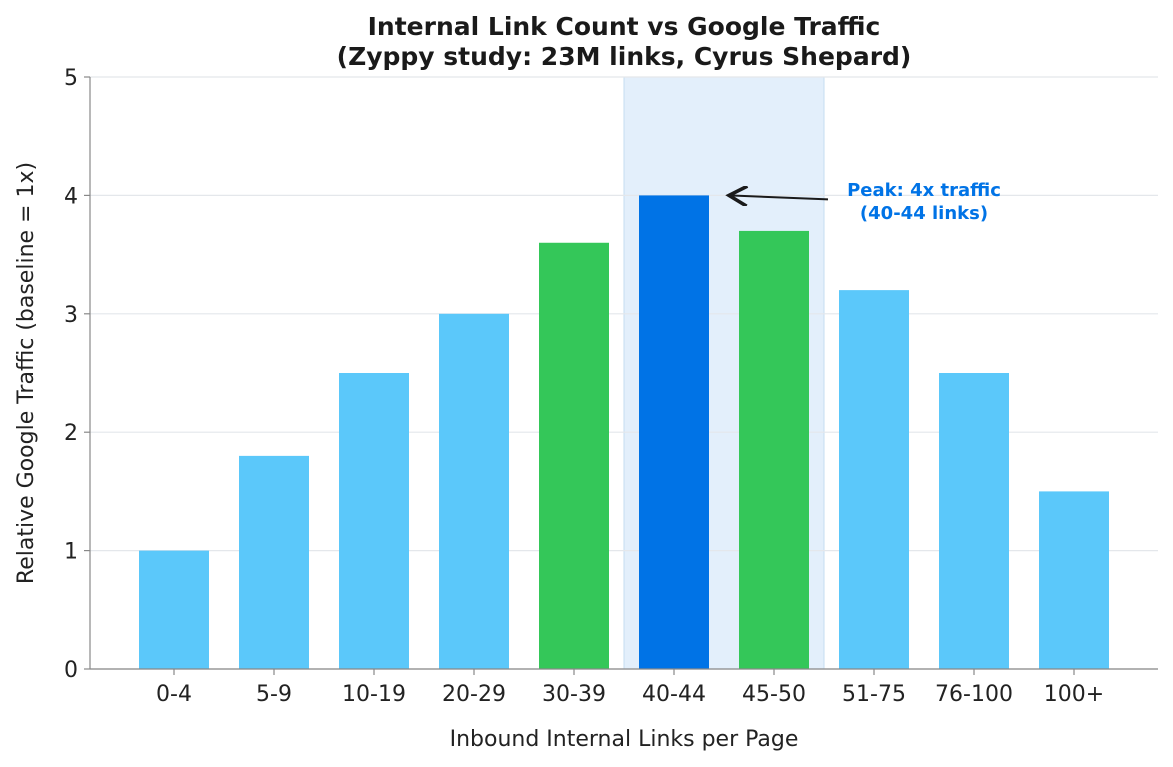  What do you see at coordinates (774, 694) in the screenshot?
I see `x-tick-label: 45-50` at bounding box center [774, 694].